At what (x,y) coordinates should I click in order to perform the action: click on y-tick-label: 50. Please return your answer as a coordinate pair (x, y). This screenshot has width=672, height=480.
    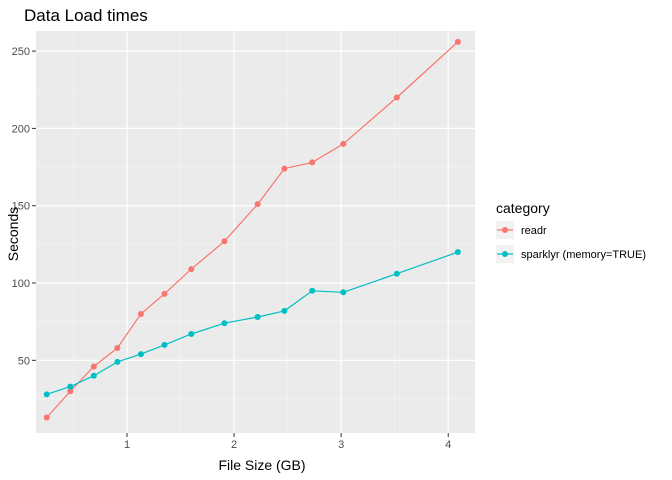
    Looking at the image, I should click on (24, 361).